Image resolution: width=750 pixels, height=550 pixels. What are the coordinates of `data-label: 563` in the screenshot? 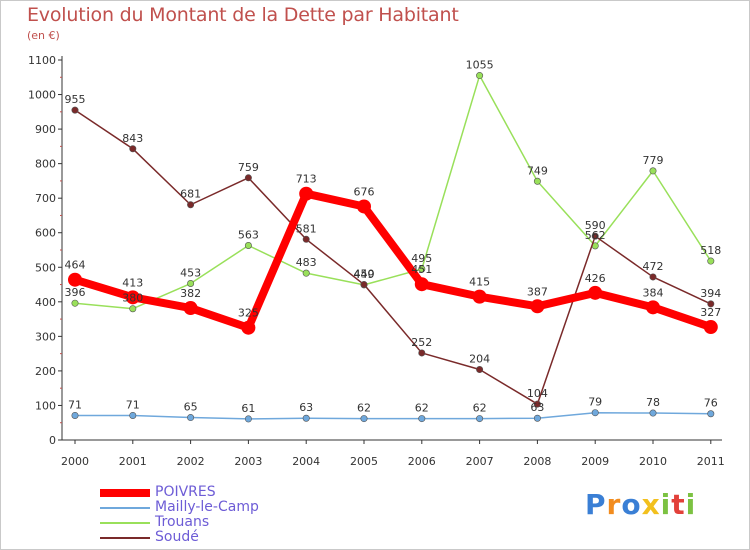 It's located at (248, 235).